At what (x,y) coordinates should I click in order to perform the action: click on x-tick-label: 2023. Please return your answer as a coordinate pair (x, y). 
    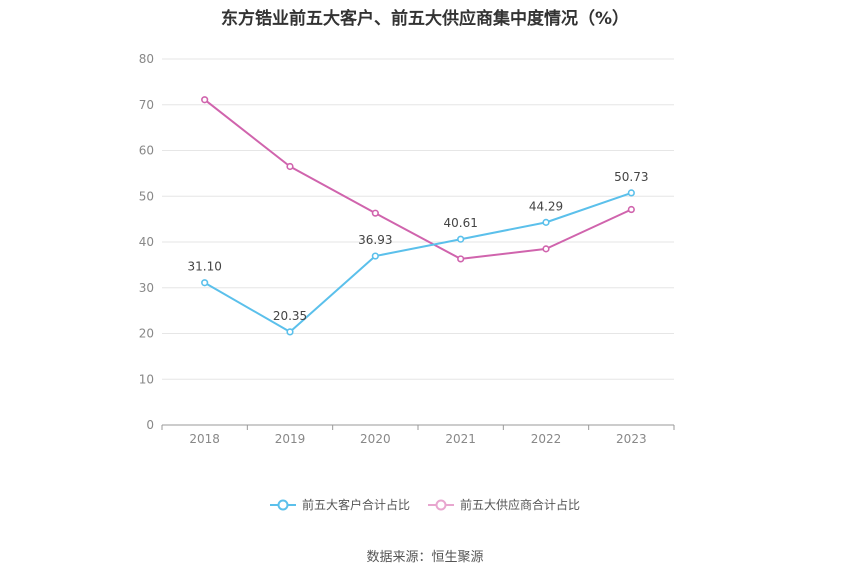
    Looking at the image, I should click on (631, 439).